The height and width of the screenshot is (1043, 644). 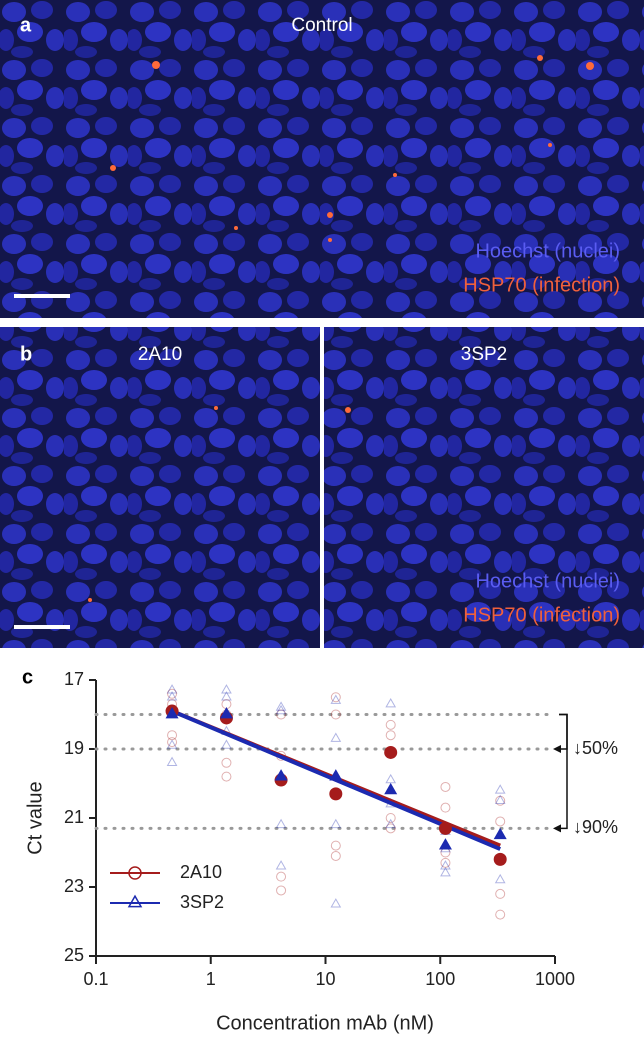 What do you see at coordinates (201, 872) in the screenshot?
I see `legend-label: 2A10` at bounding box center [201, 872].